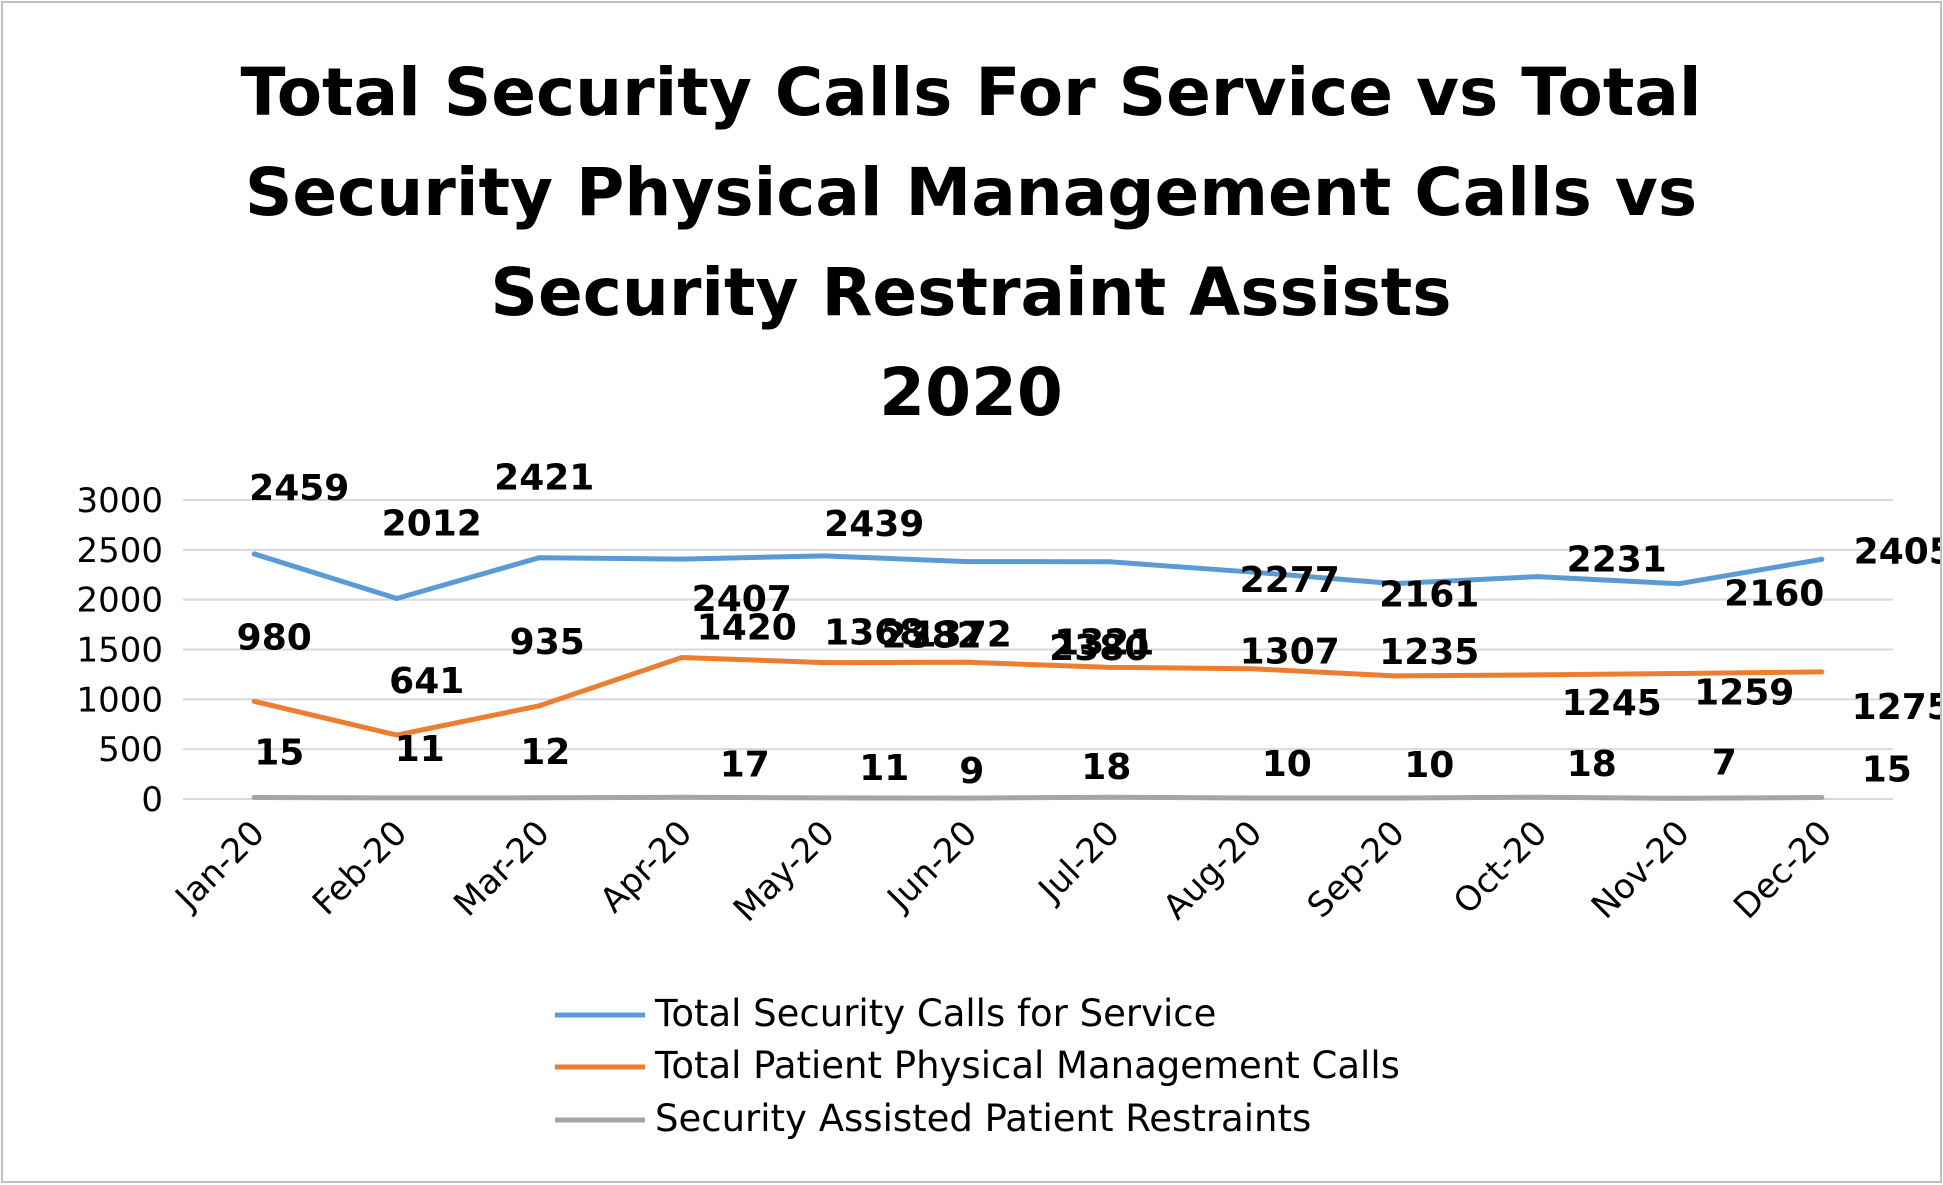 The height and width of the screenshot is (1185, 1943). Describe the element at coordinates (360, 868) in the screenshot. I see `x-tick-label: Feb-20` at that location.